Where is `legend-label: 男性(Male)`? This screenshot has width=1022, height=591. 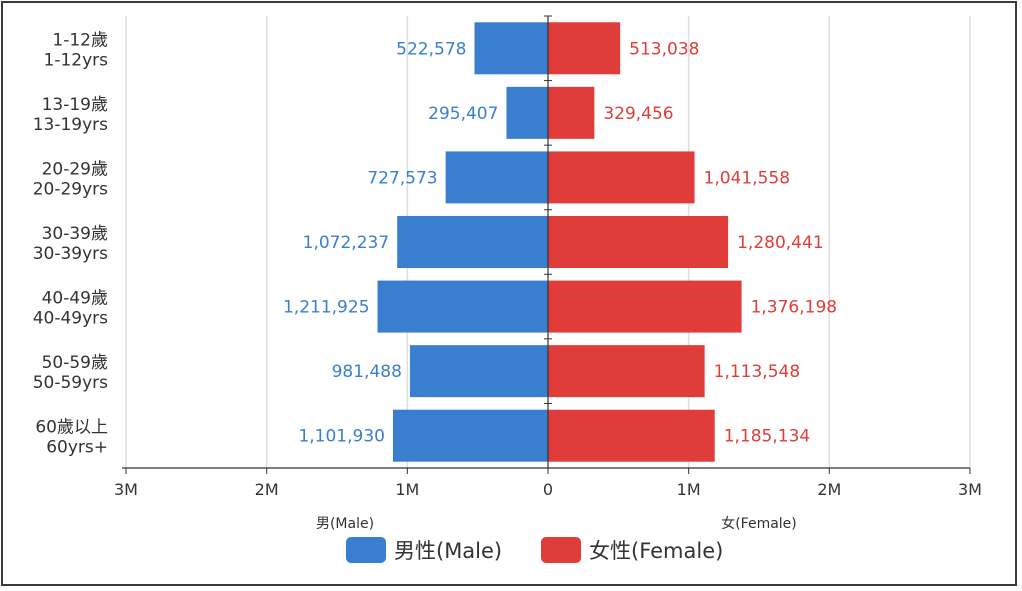 legend-label: 男性(Male) is located at coordinates (448, 551).